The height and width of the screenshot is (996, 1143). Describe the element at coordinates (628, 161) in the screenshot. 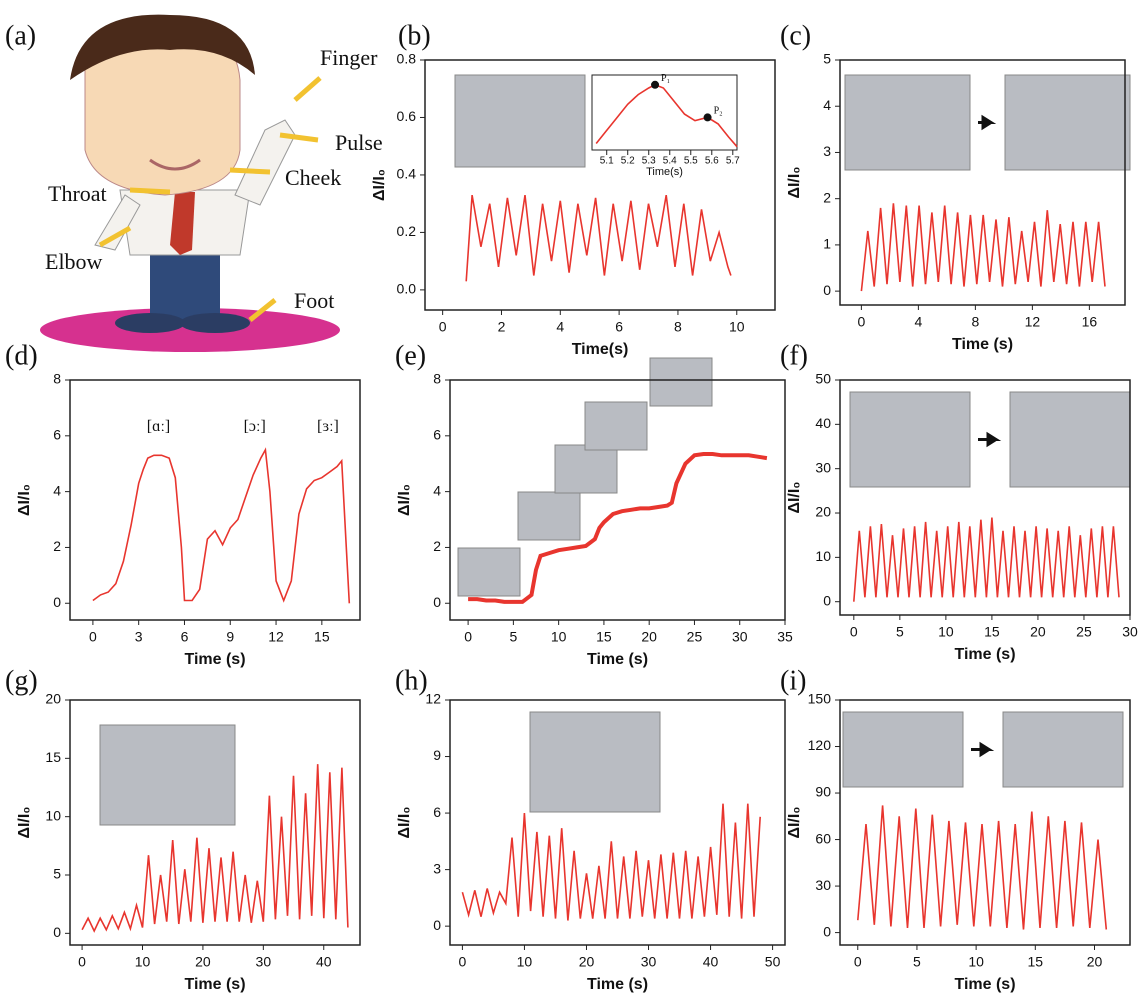

I see `x-tick-label: 5.2` at that location.